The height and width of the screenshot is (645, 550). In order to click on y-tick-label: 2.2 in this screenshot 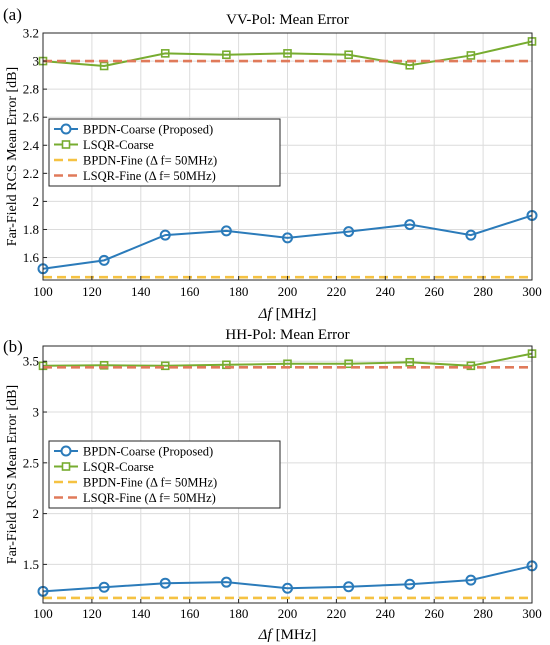, I will do `click(31, 173)`.